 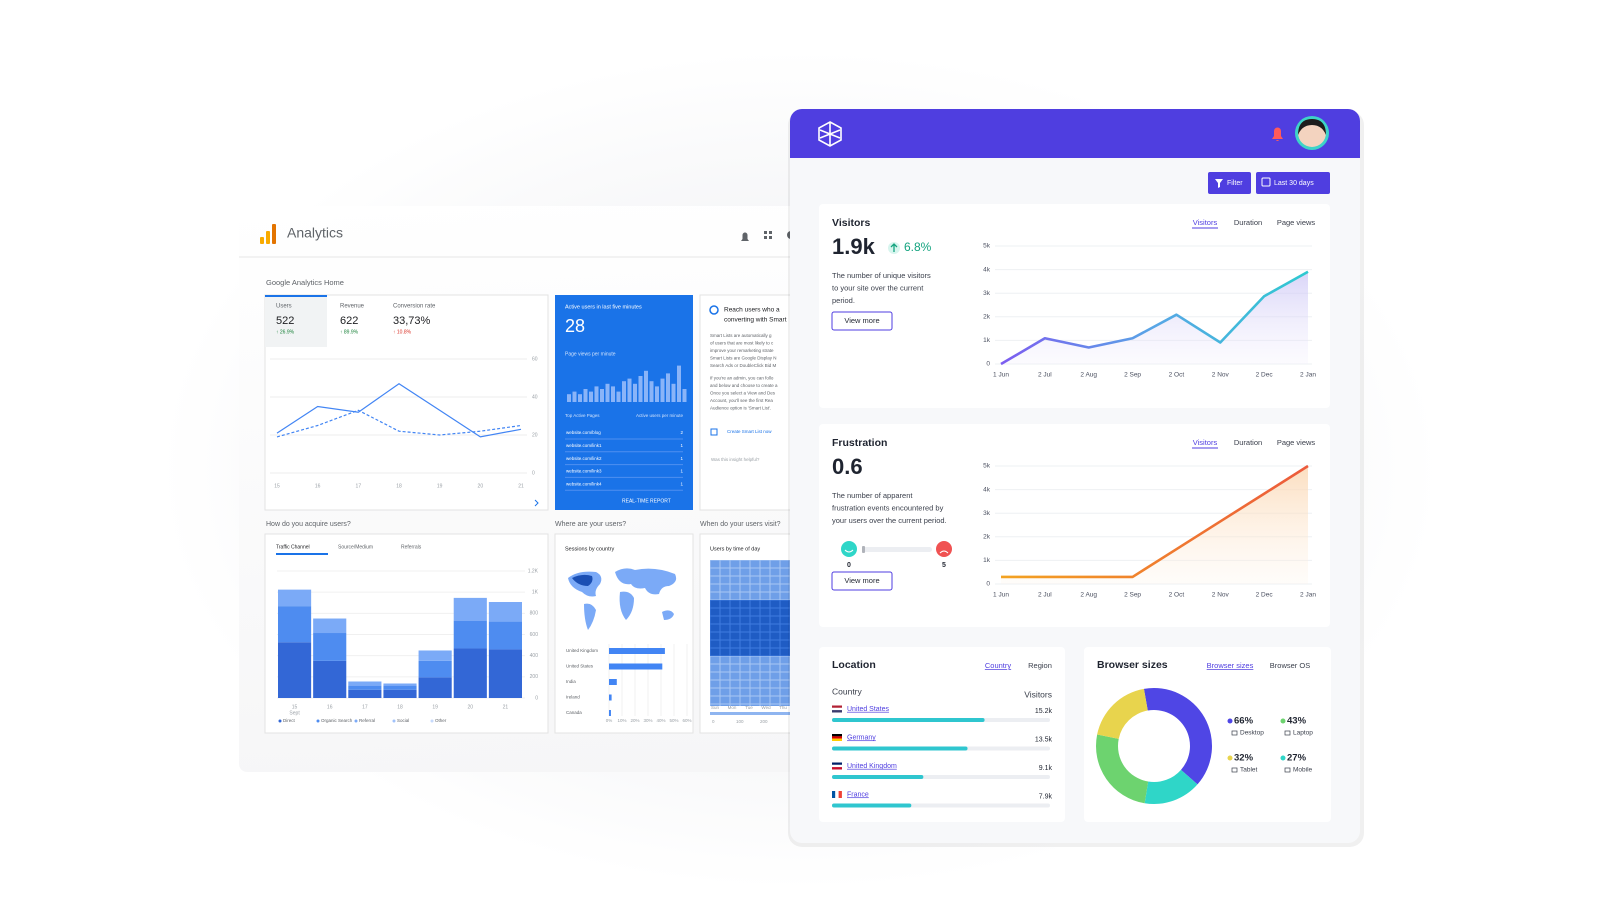 What do you see at coordinates (293, 547) in the screenshot?
I see `tab: Traffic Channel` at bounding box center [293, 547].